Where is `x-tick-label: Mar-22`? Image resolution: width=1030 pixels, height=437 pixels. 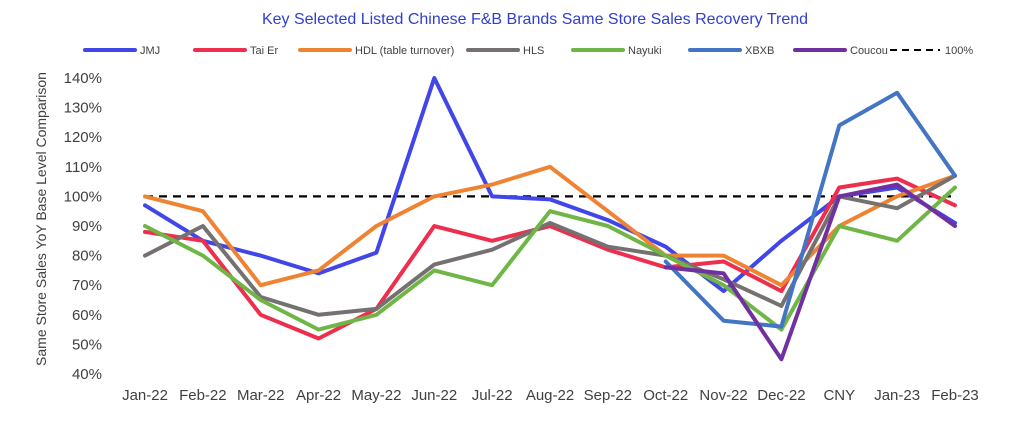 x-tick-label: Mar-22 is located at coordinates (261, 395).